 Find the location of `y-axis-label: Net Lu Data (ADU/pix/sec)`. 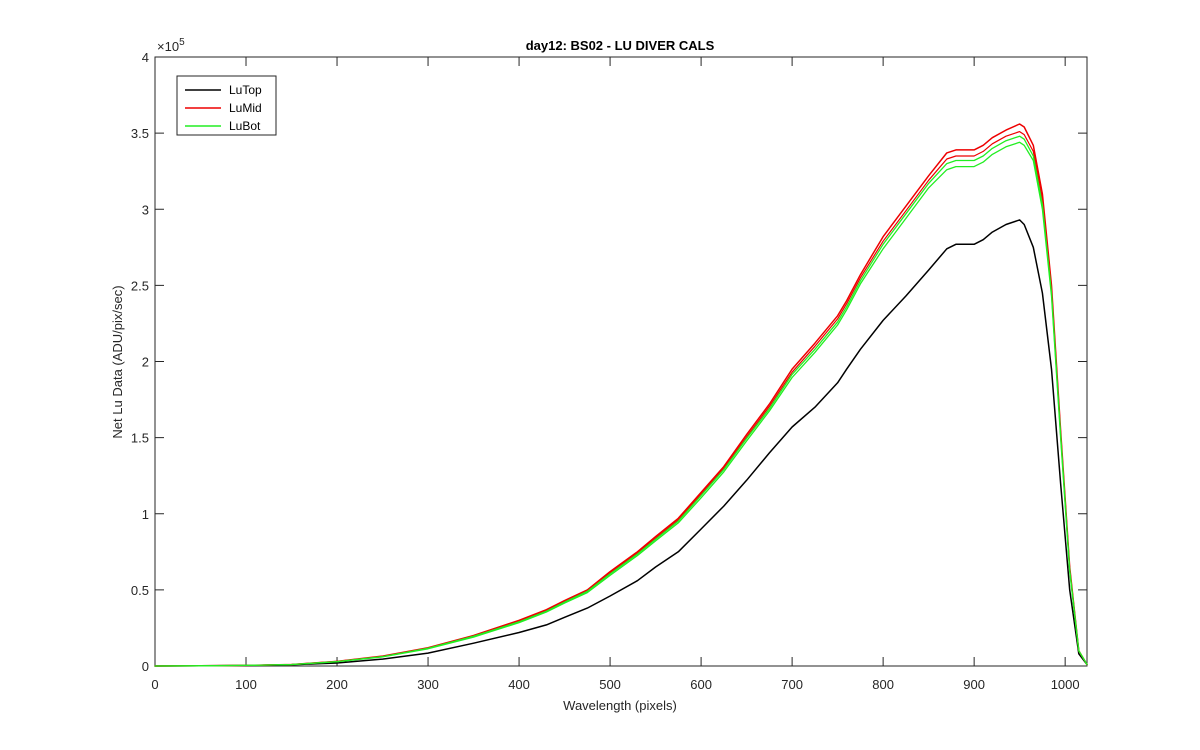

y-axis-label: Net Lu Data (ADU/pix/sec) is located at coordinates (117, 361).